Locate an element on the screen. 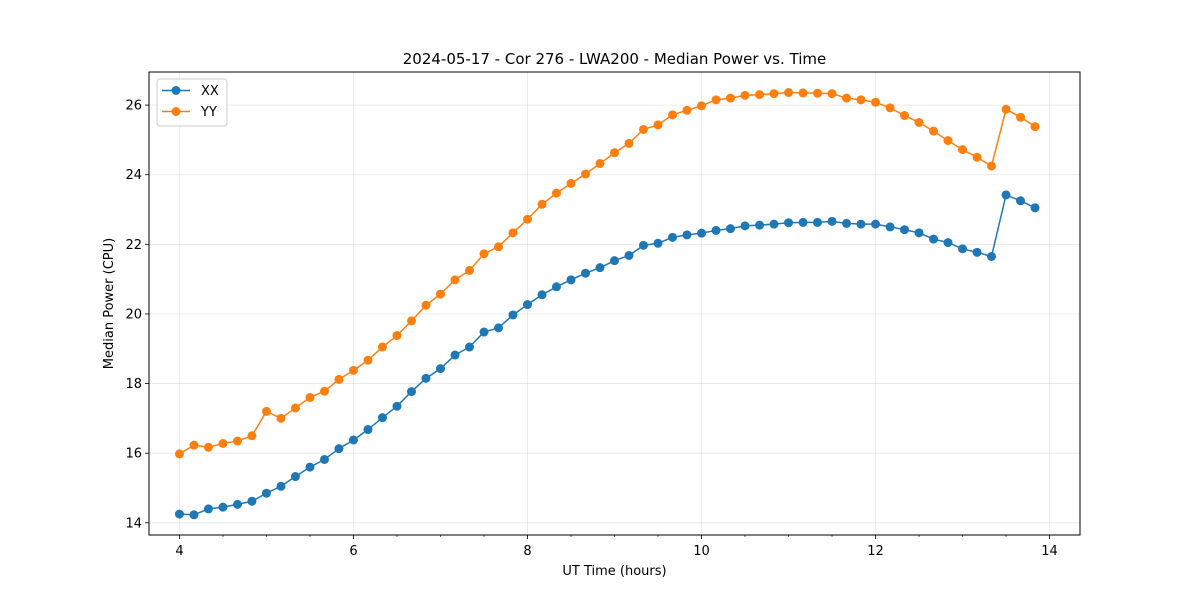  y-tick-label: 22 is located at coordinates (133, 245).